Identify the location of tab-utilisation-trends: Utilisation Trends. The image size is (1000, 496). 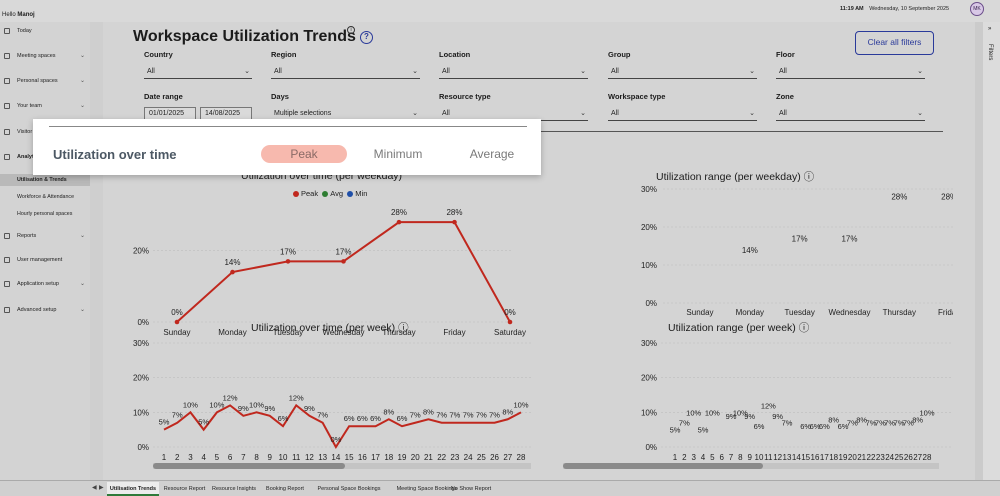
(133, 489).